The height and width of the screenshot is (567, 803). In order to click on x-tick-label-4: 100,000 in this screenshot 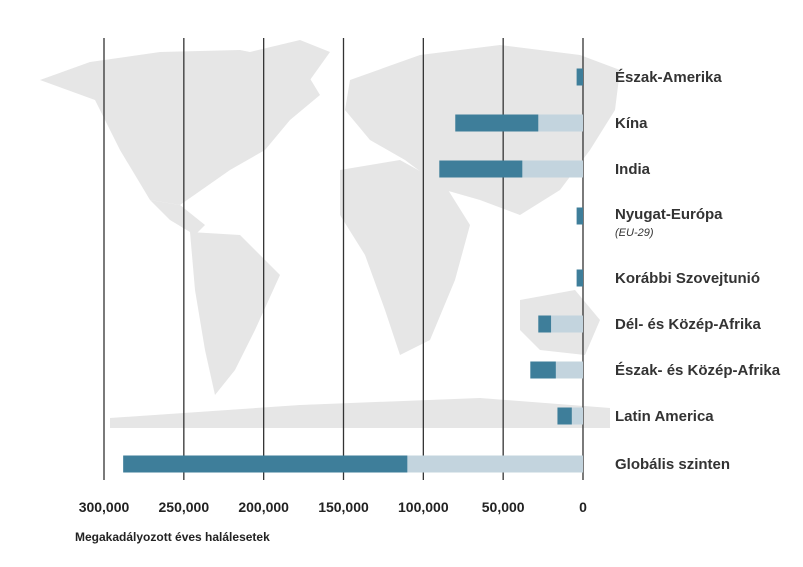, I will do `click(423, 507)`.